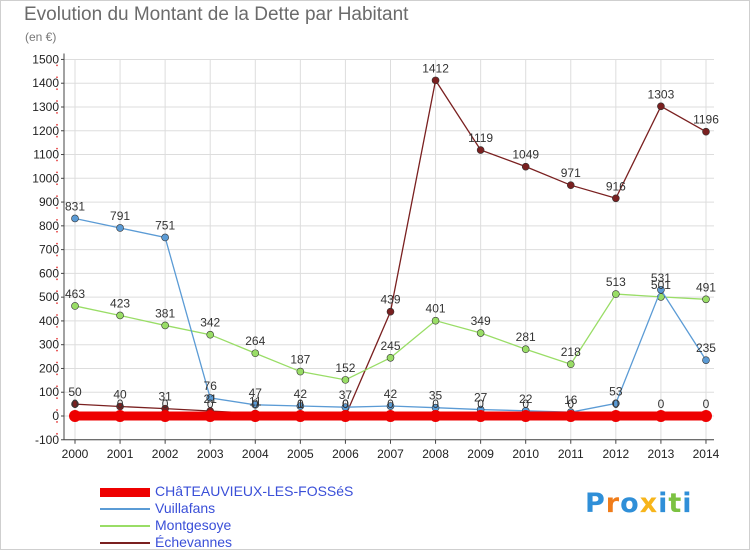  Describe the element at coordinates (301, 394) in the screenshot. I see `data-label-vuillafans: 42` at that location.